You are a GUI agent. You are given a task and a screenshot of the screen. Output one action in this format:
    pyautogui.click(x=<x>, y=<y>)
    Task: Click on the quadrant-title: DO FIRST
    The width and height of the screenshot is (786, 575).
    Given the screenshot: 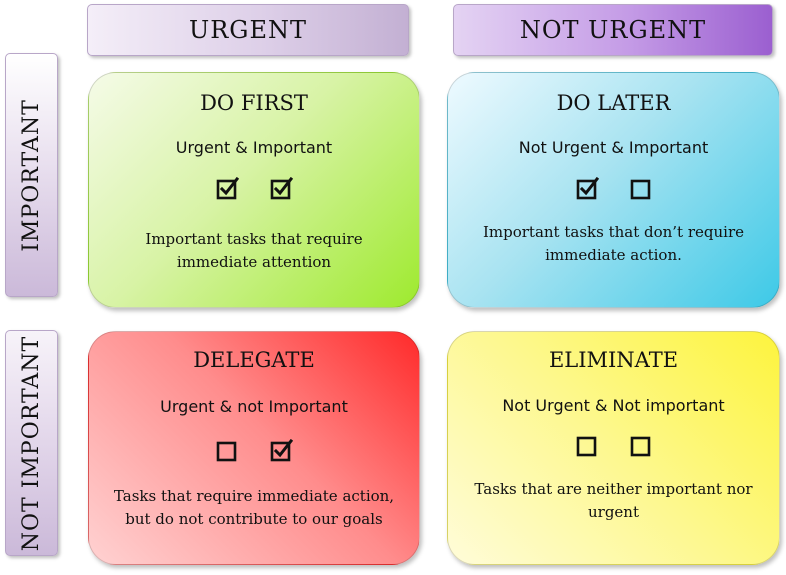 What is the action you would take?
    pyautogui.click(x=254, y=103)
    